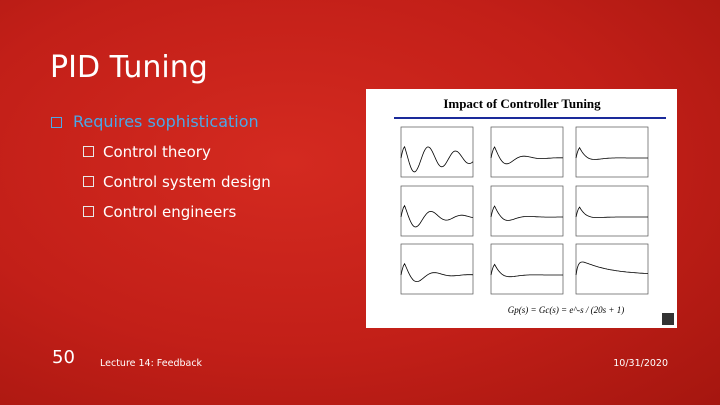 The width and height of the screenshot is (720, 405). I want to click on bullet: Requires sophistication, so click(166, 121).